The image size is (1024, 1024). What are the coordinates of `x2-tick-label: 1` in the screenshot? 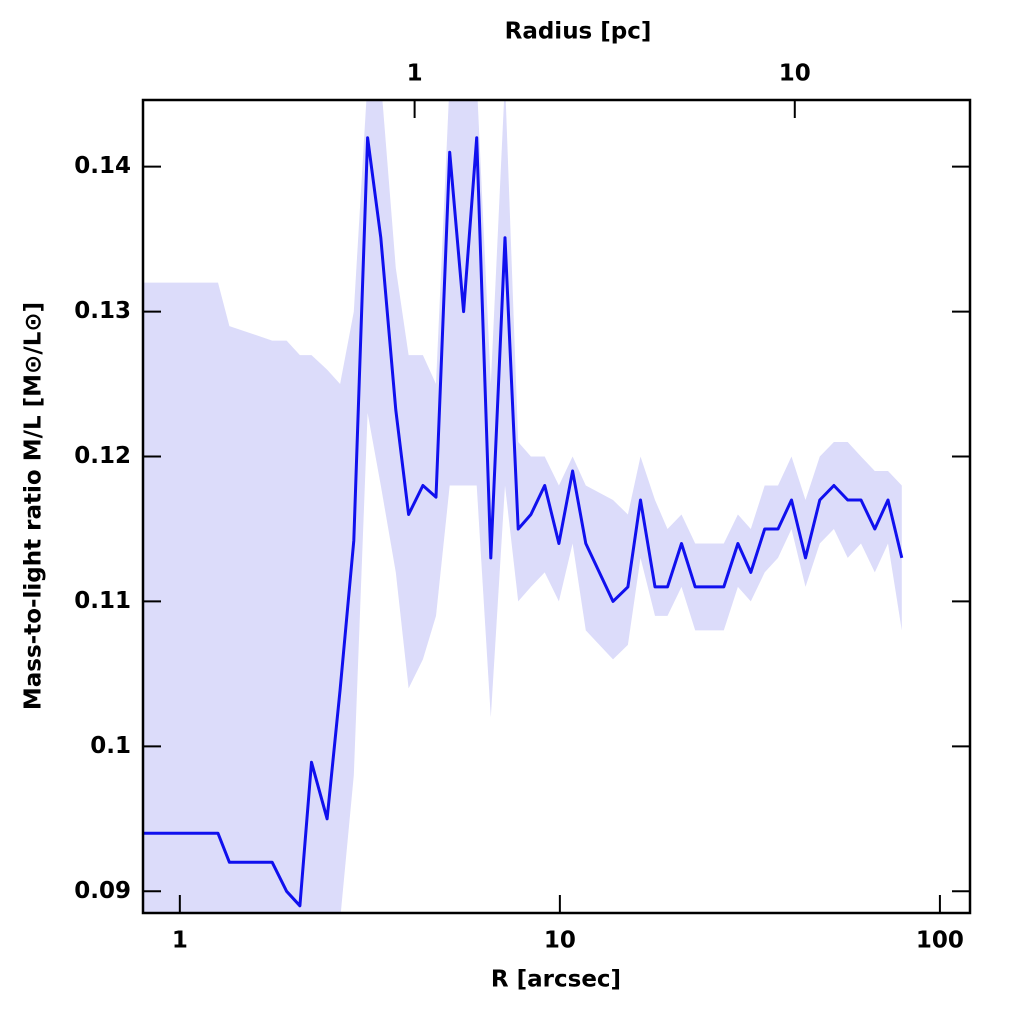 It's located at (415, 74).